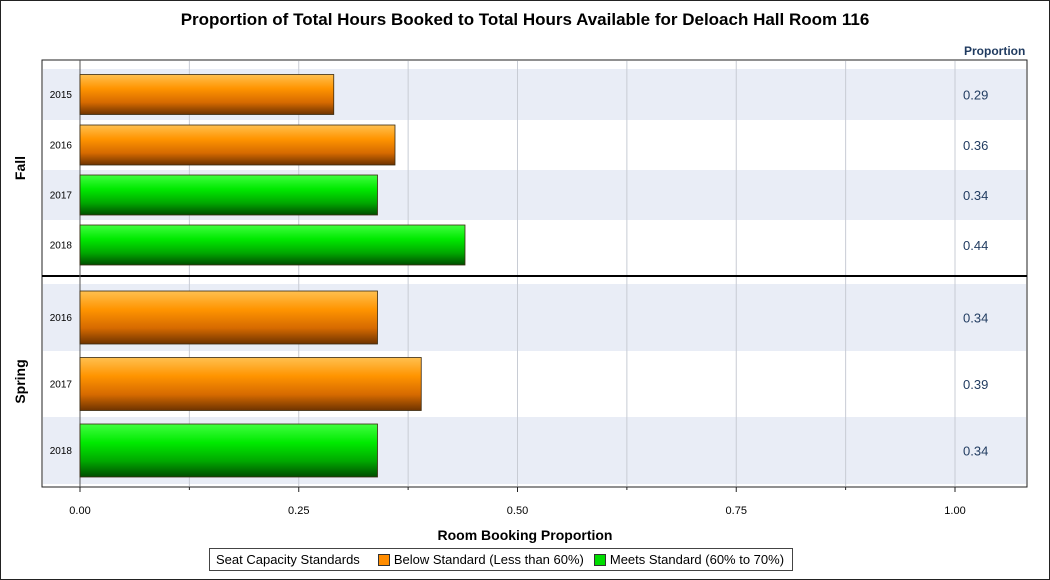  What do you see at coordinates (272, 245) in the screenshot?
I see `bar-fall-2018` at bounding box center [272, 245].